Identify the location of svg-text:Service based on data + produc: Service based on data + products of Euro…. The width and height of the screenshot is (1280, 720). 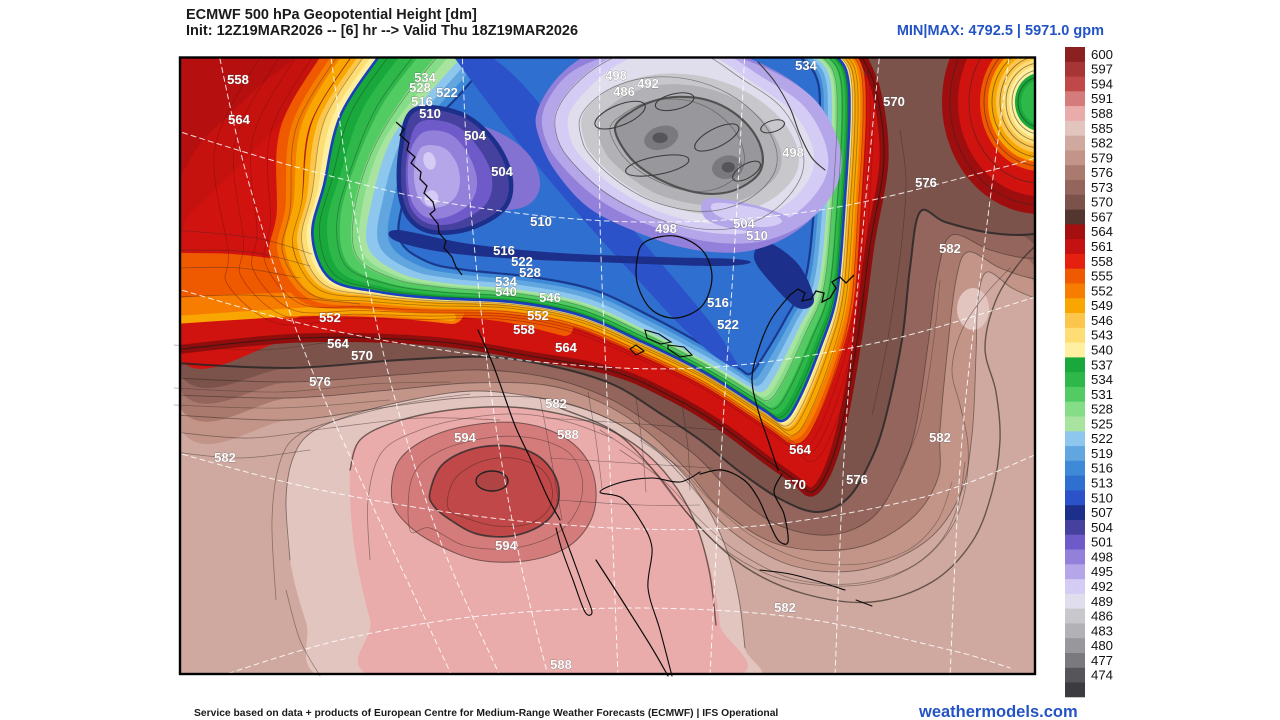
(486, 713).